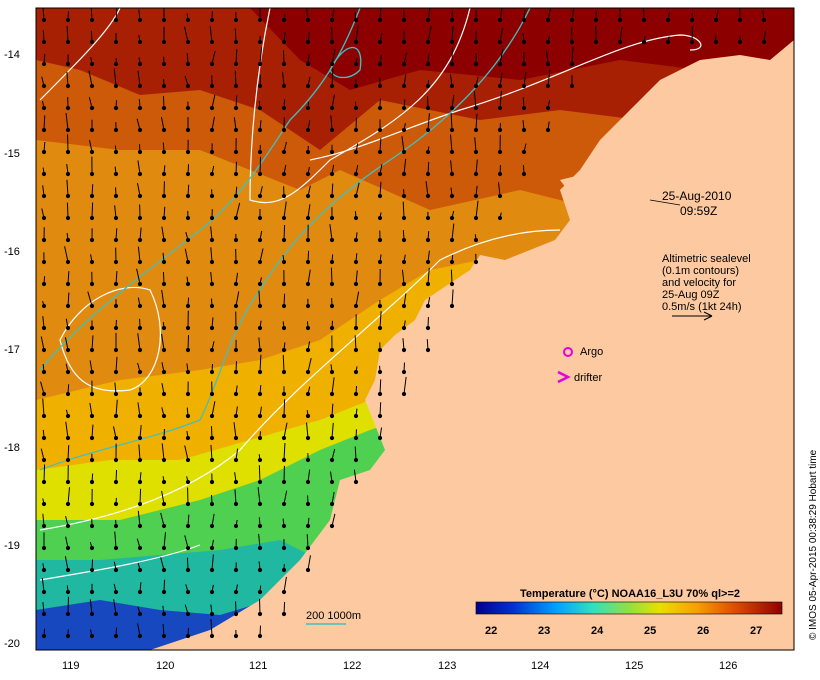 This screenshot has width=820, height=680. I want to click on timestamp-leader, so click(665, 202).